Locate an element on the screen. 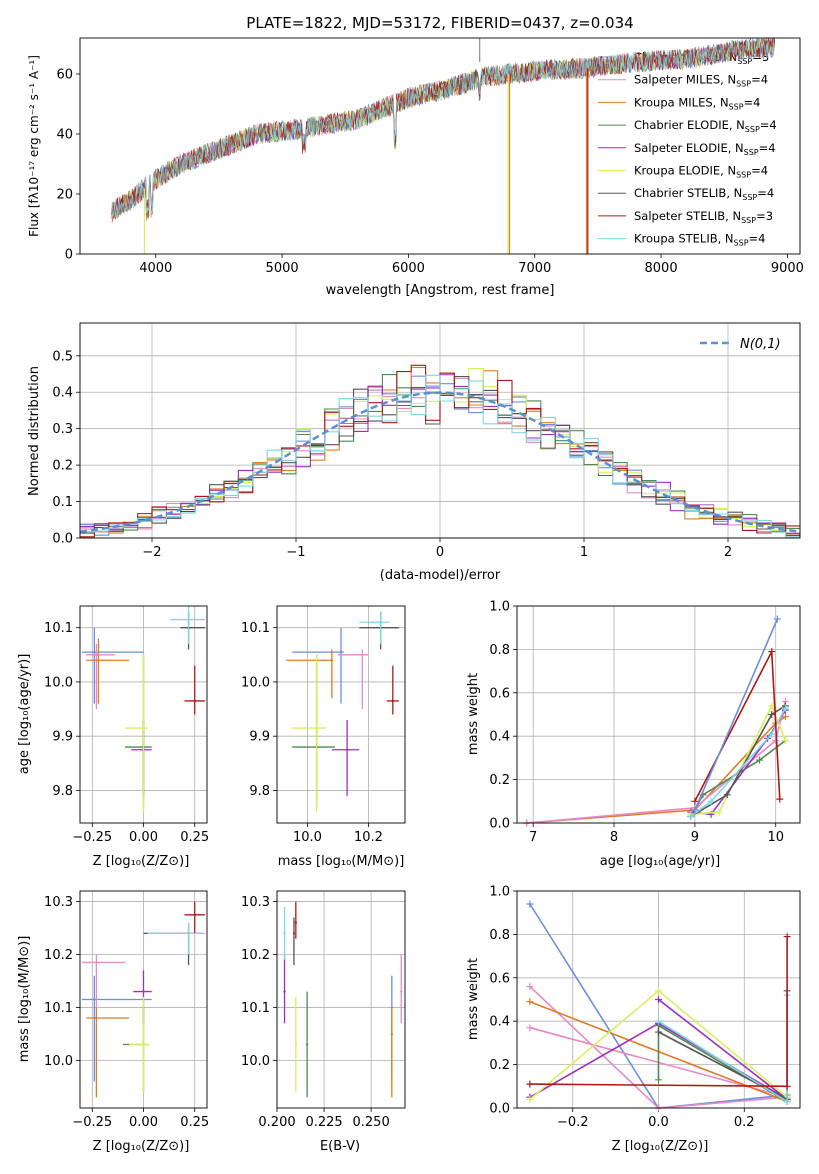  age-vs-mass-ytick-label: 10.0 is located at coordinates (255, 682).